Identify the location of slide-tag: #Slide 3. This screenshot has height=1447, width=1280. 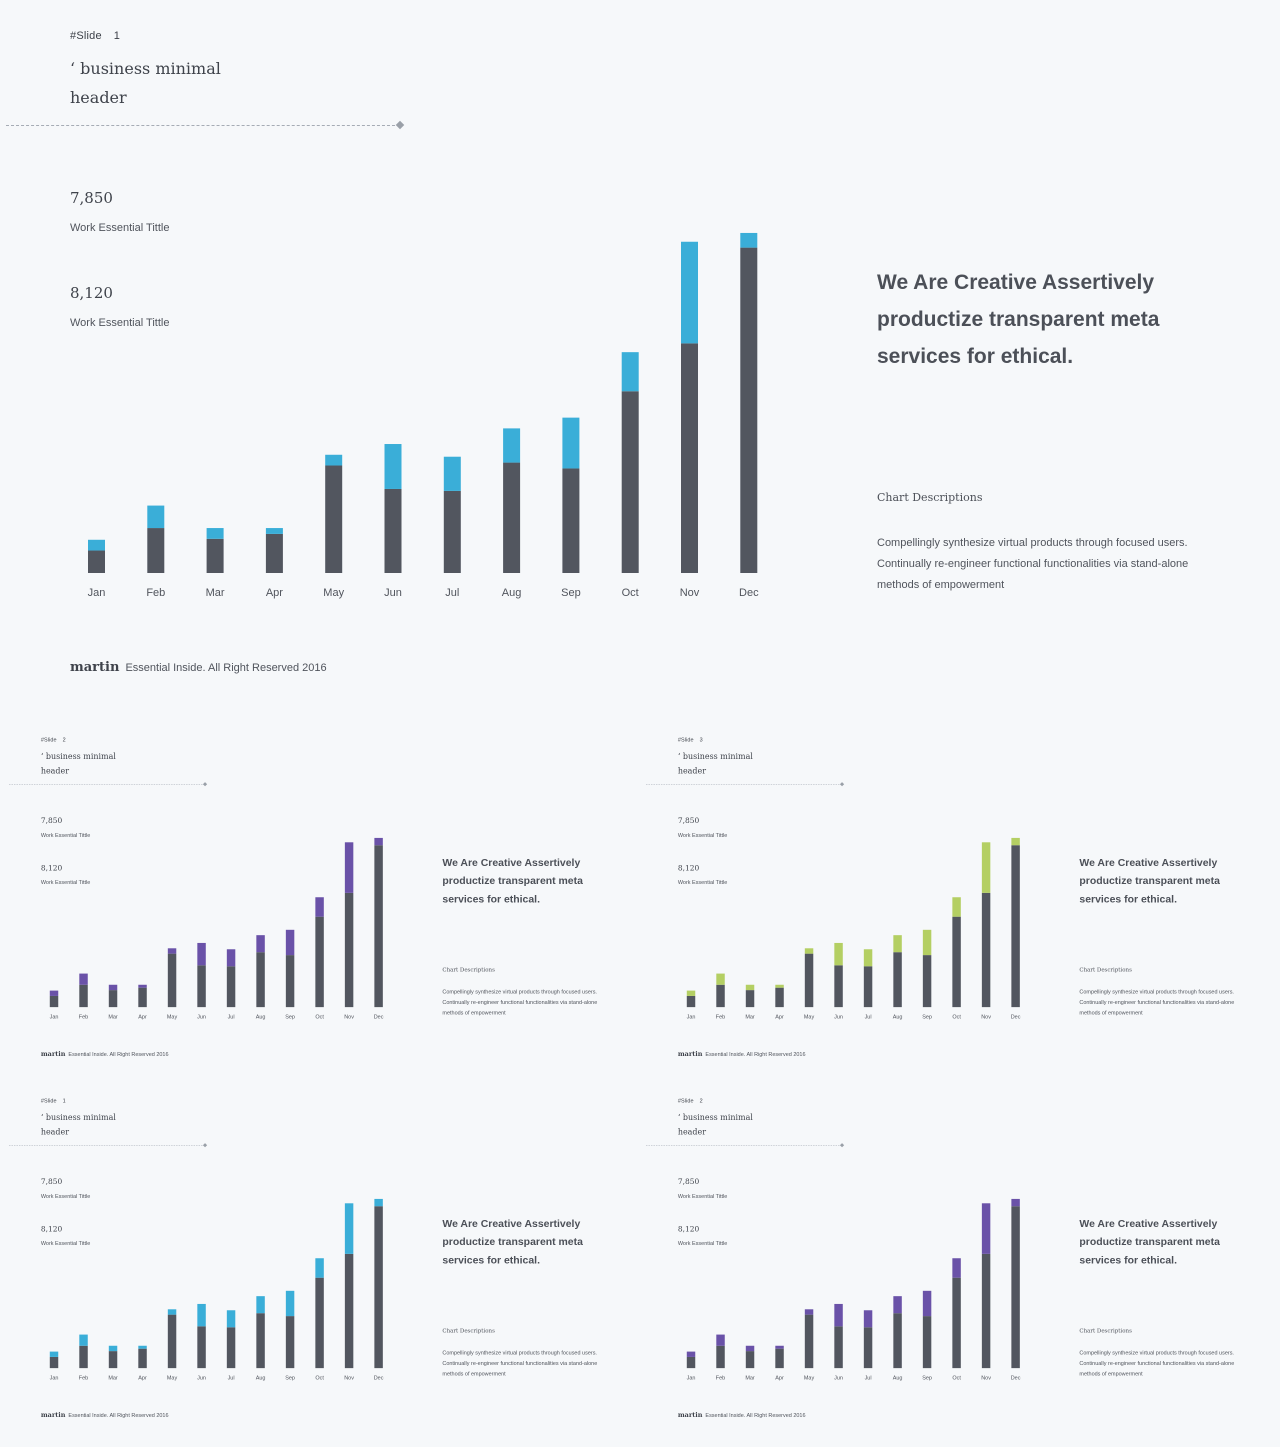
(690, 740).